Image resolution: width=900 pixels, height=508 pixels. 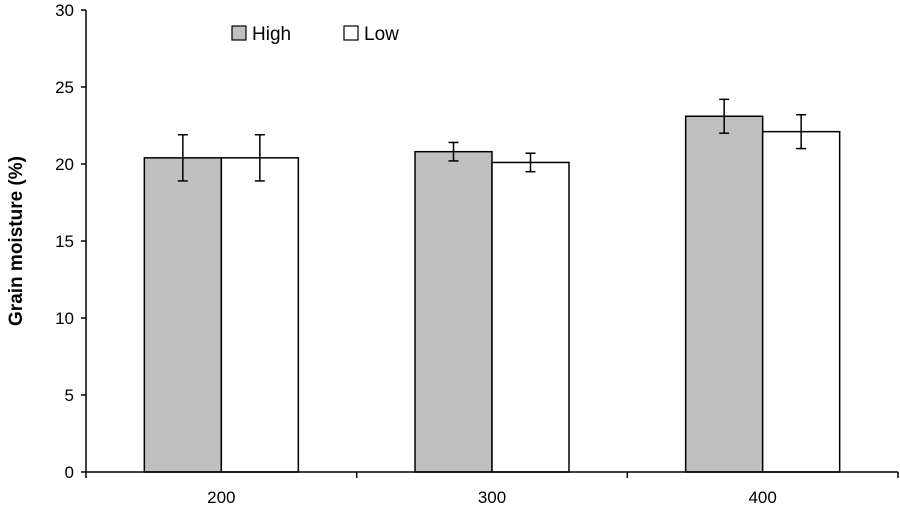 What do you see at coordinates (16, 241) in the screenshot?
I see `y-axis-title: Grain moisture (%)` at bounding box center [16, 241].